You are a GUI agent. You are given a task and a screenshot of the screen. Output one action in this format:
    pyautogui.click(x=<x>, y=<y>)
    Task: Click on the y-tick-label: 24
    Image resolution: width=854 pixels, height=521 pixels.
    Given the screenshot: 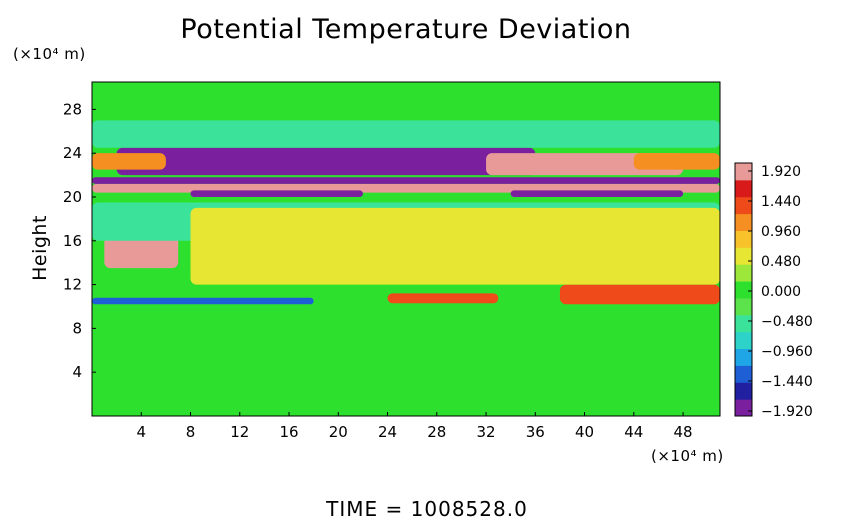 What is the action you would take?
    pyautogui.click(x=72, y=153)
    